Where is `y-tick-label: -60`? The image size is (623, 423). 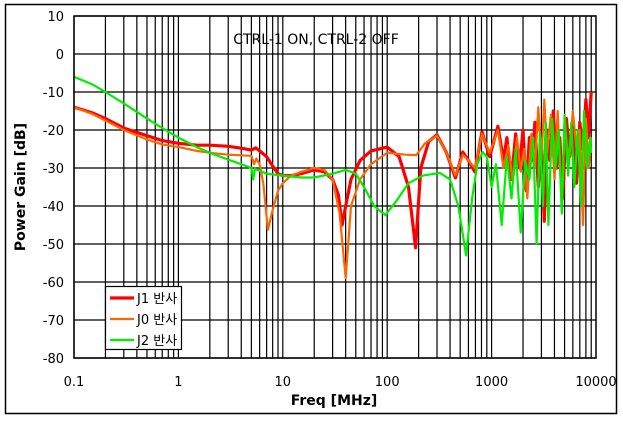 y-tick-label: -60 is located at coordinates (53, 283).